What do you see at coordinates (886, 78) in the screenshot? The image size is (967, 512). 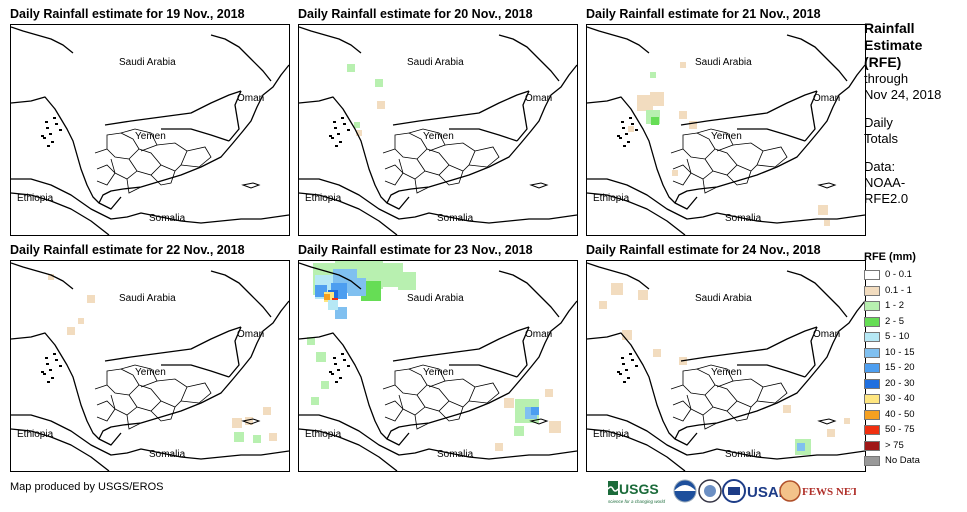 I see `sidebar-through: through` at bounding box center [886, 78].